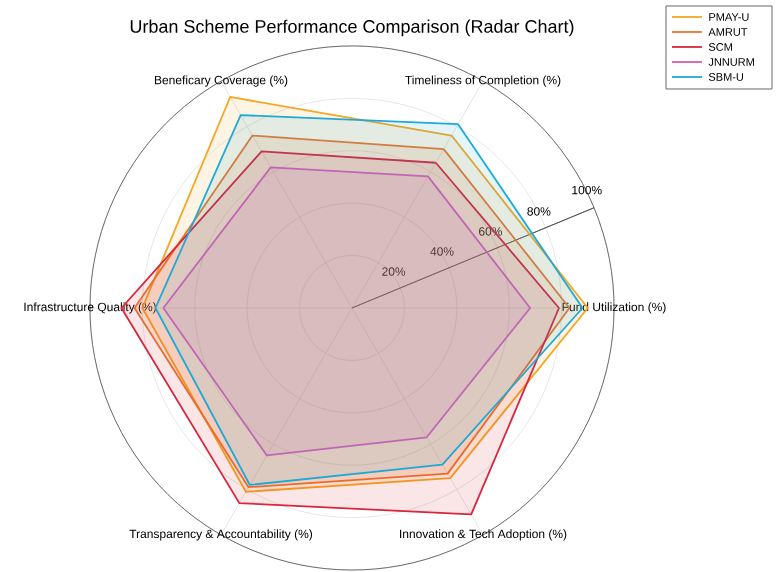 The width and height of the screenshot is (776, 572). Describe the element at coordinates (352, 28) in the screenshot. I see `text: Urban Scheme Performance Comparison (Radar Chart)` at that location.